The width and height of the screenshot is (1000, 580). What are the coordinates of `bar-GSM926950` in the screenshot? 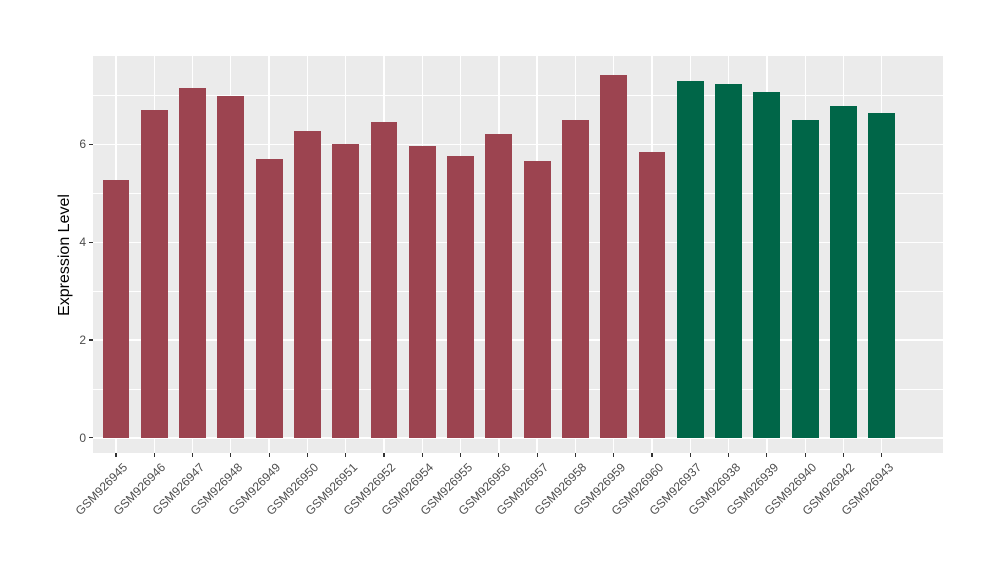 It's located at (307, 284).